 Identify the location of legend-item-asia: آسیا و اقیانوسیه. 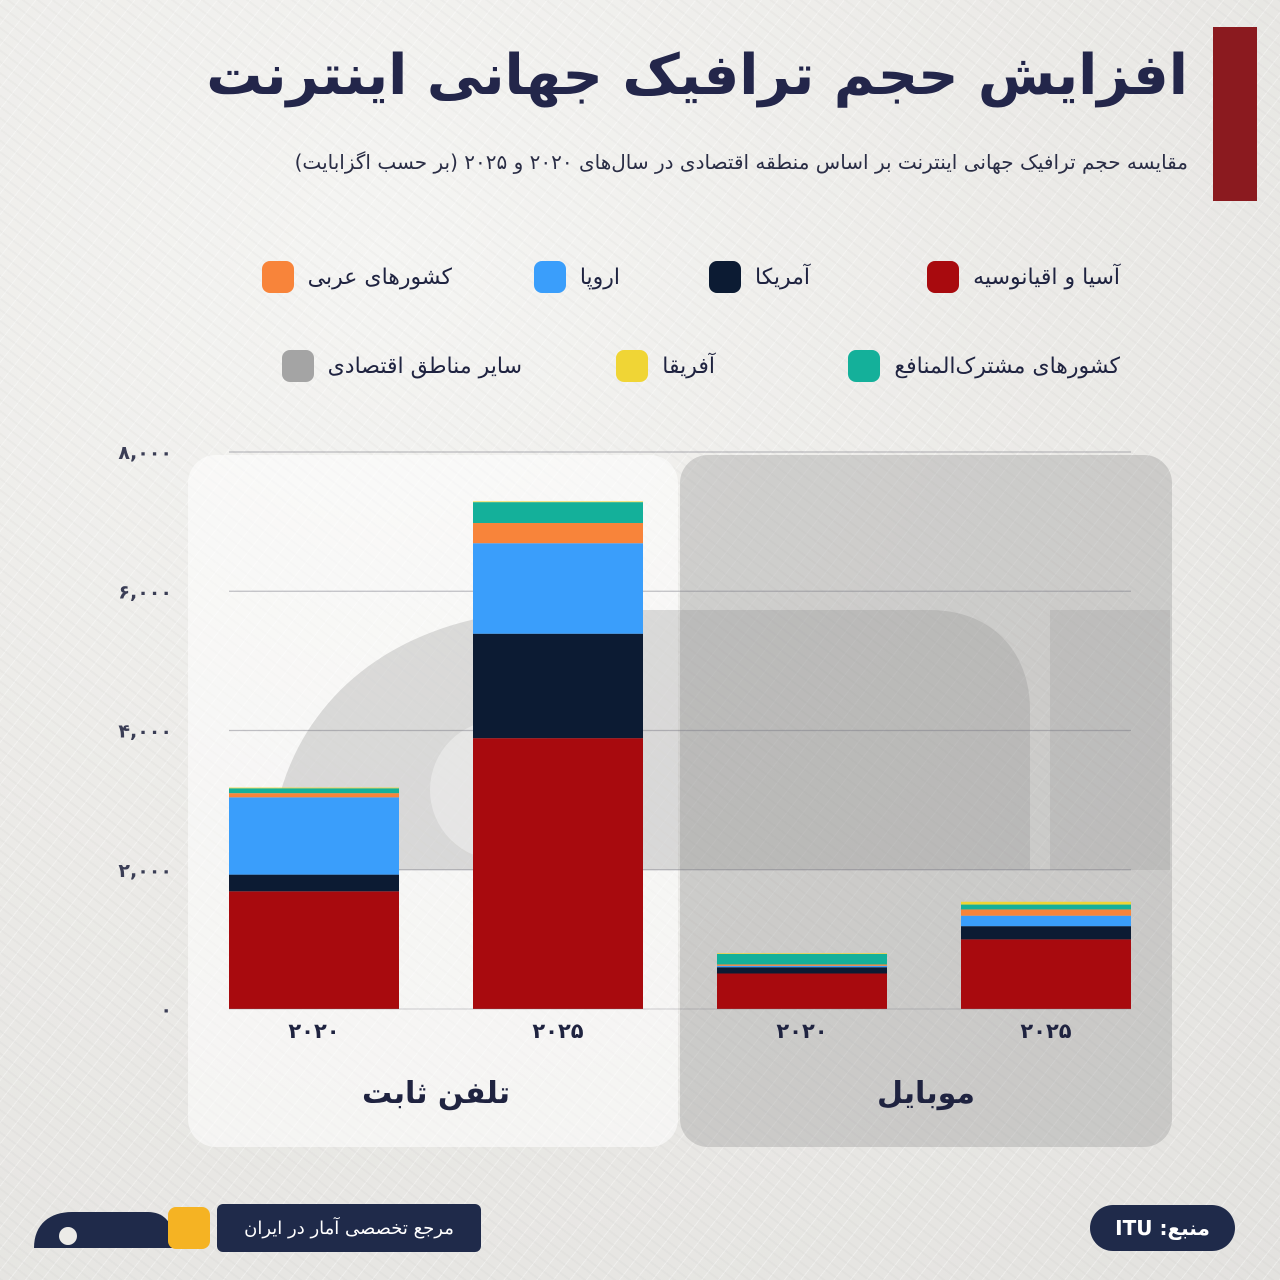
(1023, 277).